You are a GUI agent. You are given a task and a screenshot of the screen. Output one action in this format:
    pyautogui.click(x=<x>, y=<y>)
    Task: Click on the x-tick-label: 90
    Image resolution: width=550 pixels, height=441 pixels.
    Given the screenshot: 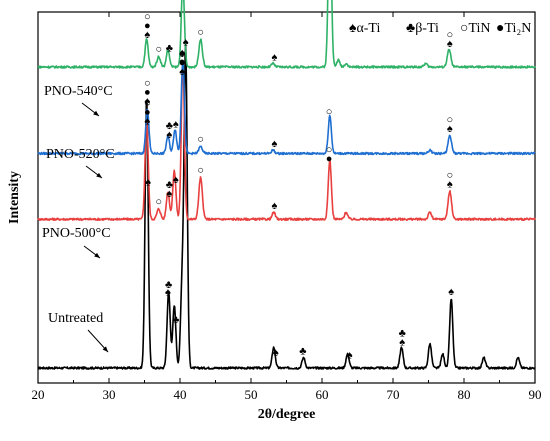 What is the action you would take?
    pyautogui.click(x=535, y=394)
    